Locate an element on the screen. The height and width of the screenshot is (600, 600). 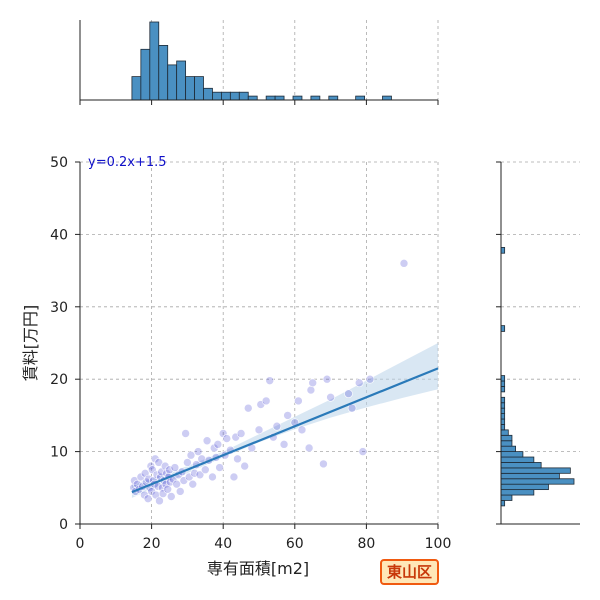
y-tick-label: 20 is located at coordinates (59, 380).